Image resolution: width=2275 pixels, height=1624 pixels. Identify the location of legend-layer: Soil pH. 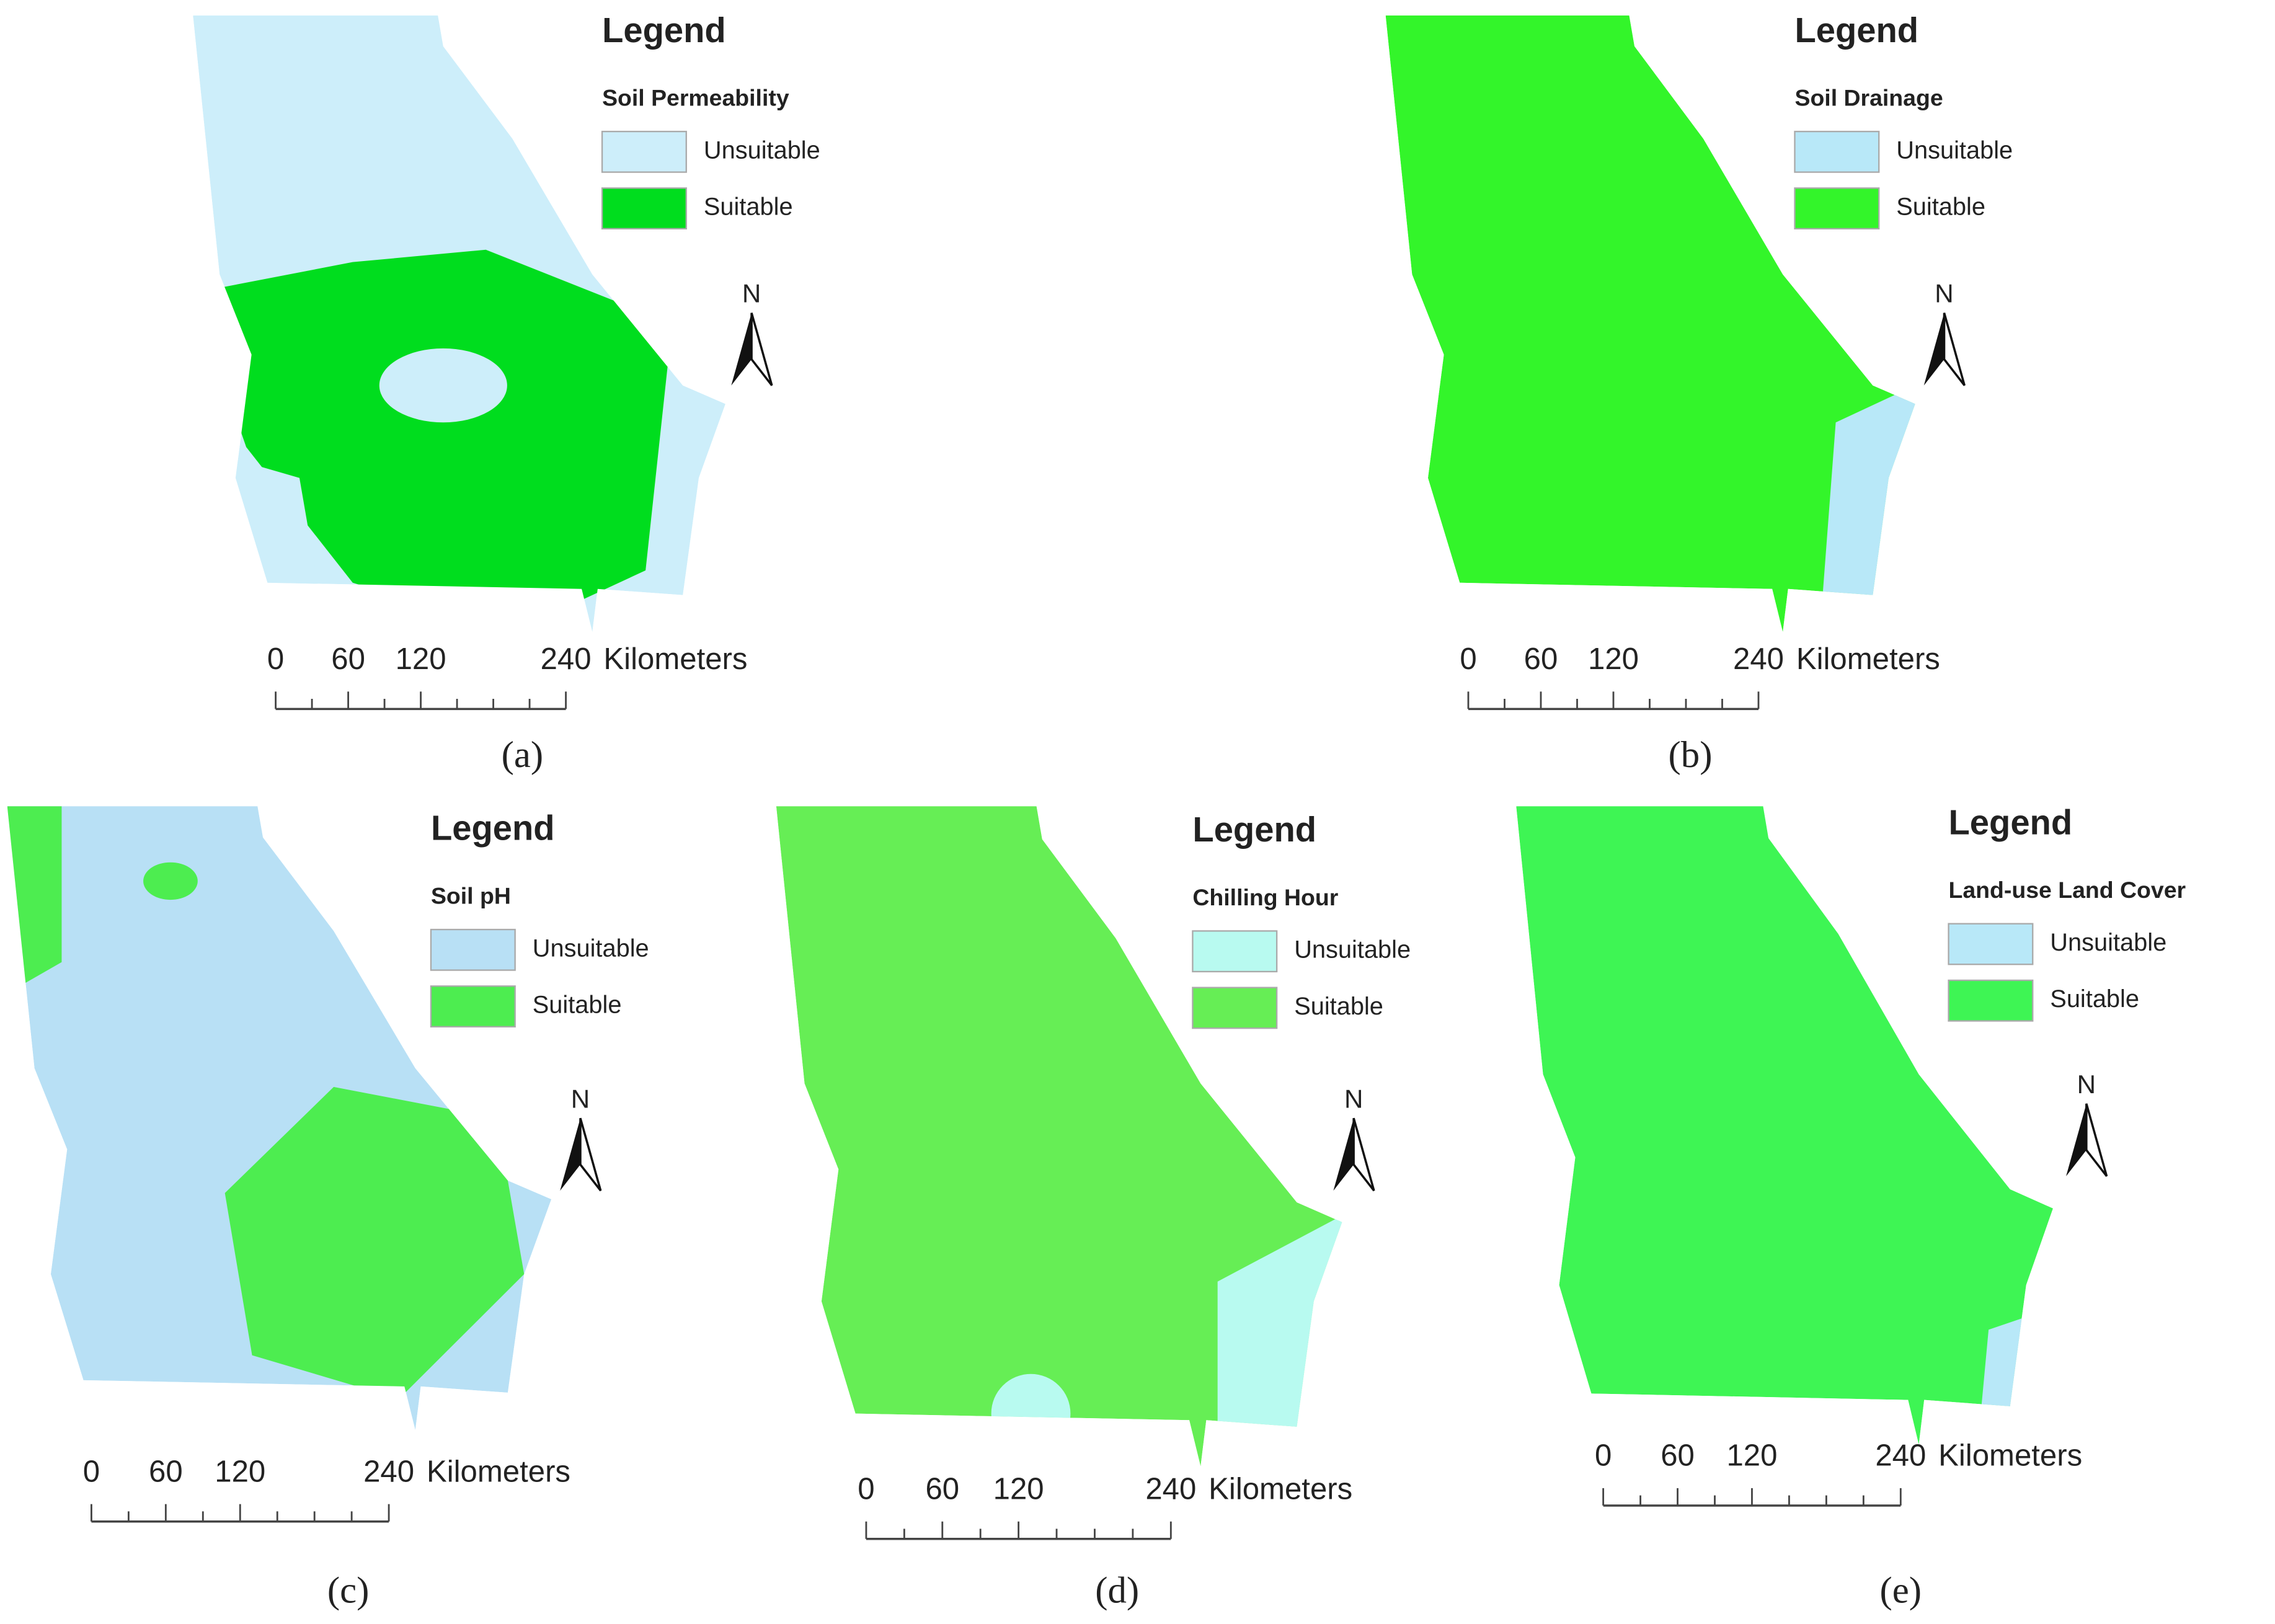
(471, 895).